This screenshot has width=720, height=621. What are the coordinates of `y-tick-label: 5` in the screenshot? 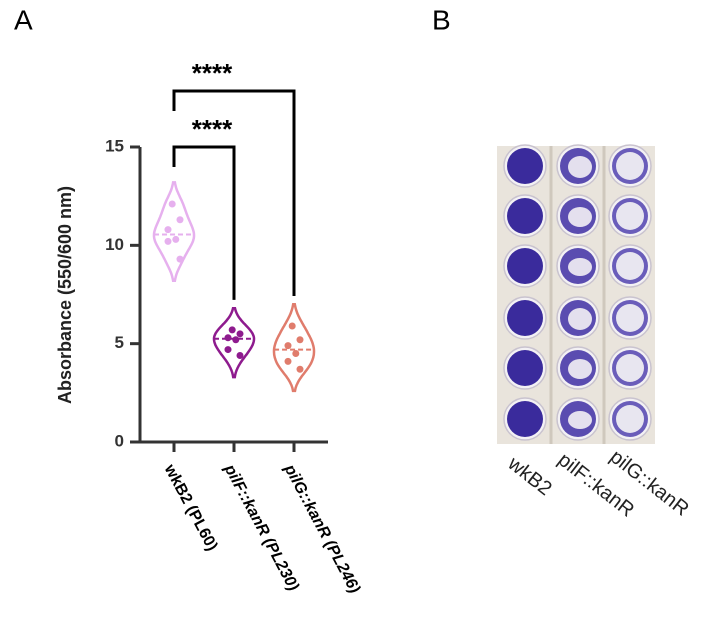 It's located at (119, 342).